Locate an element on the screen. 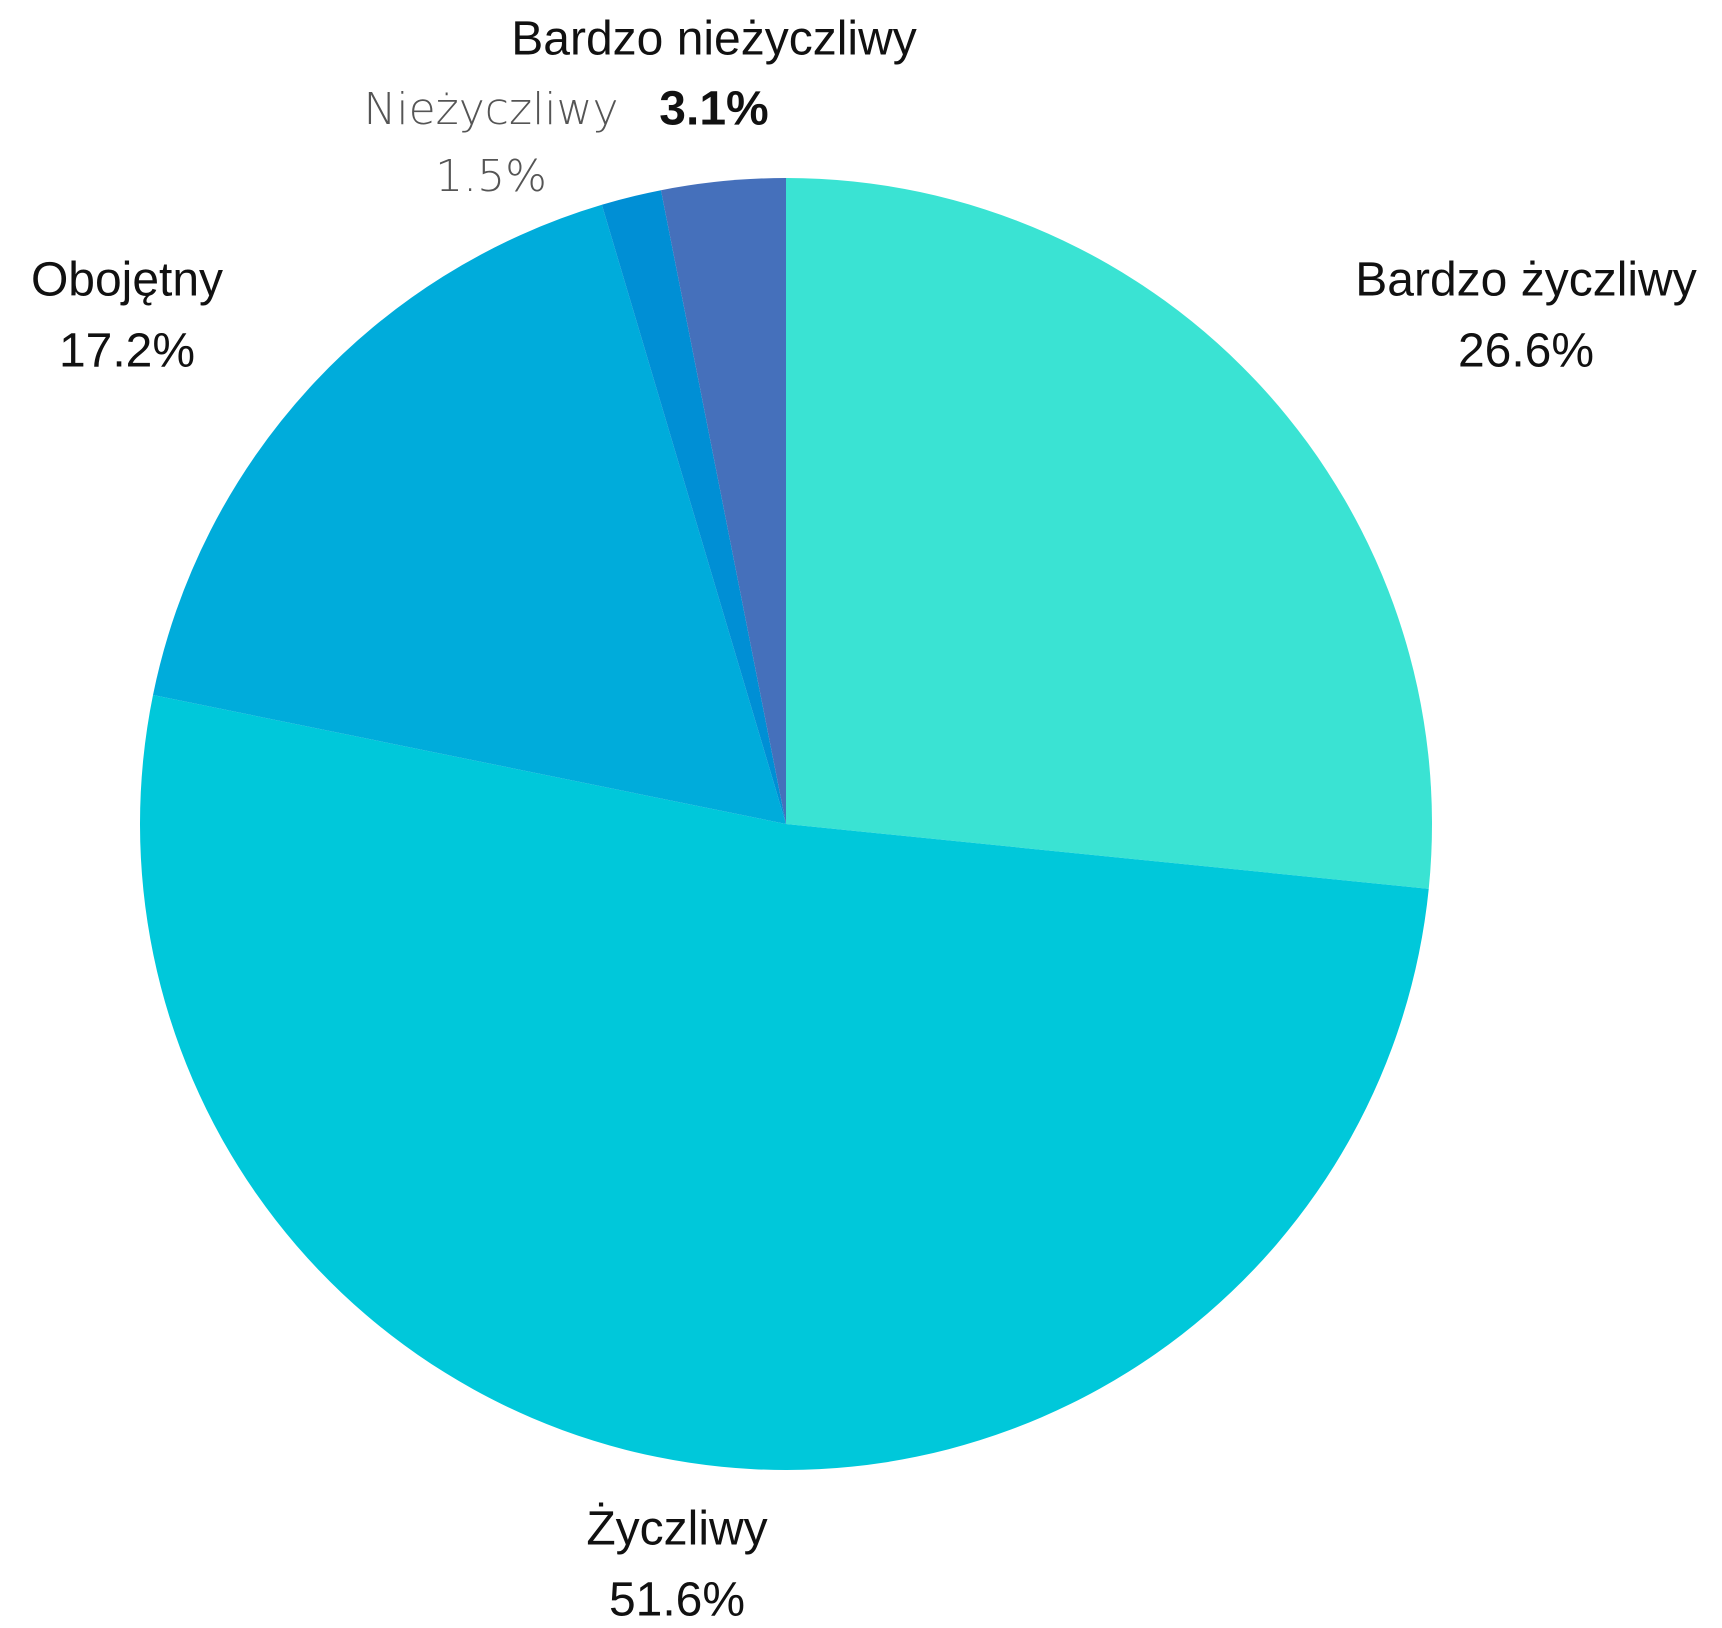 The image size is (1722, 1628). slice-value: 26.6% is located at coordinates (1526, 351).